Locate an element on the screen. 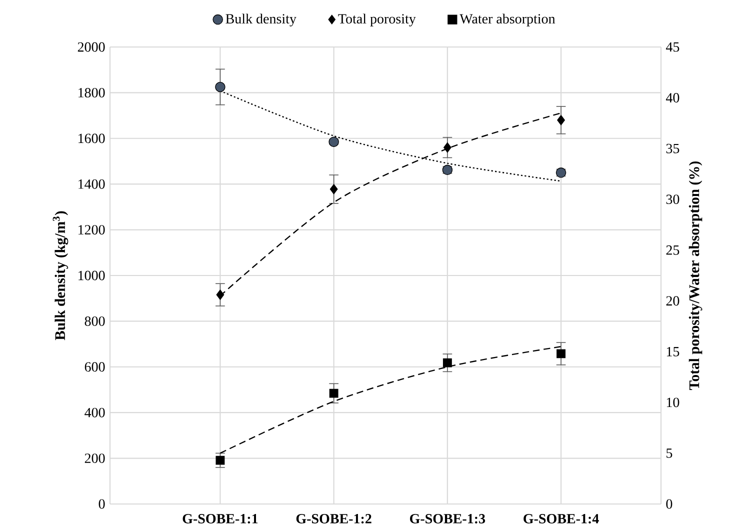  y-tick-label: 1000 is located at coordinates (91, 275).